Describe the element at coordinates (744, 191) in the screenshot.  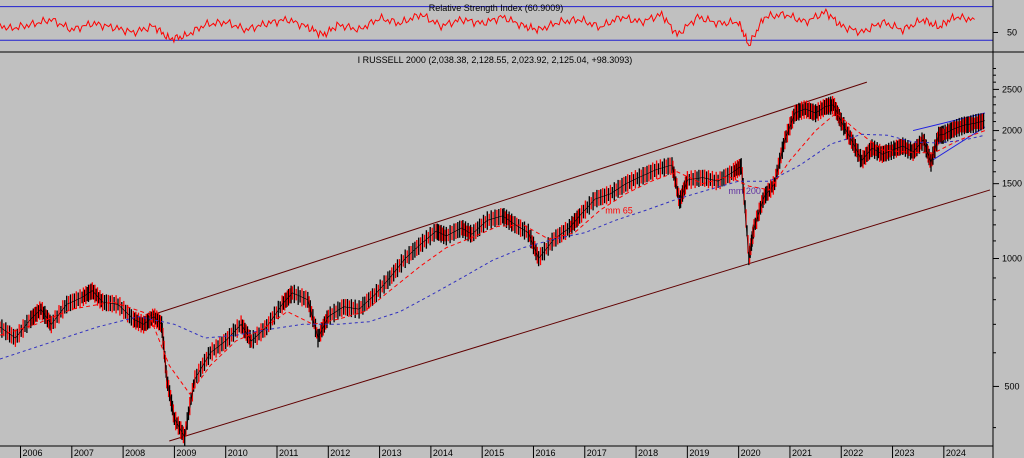
I see `series-annotation: mm 200` at that location.